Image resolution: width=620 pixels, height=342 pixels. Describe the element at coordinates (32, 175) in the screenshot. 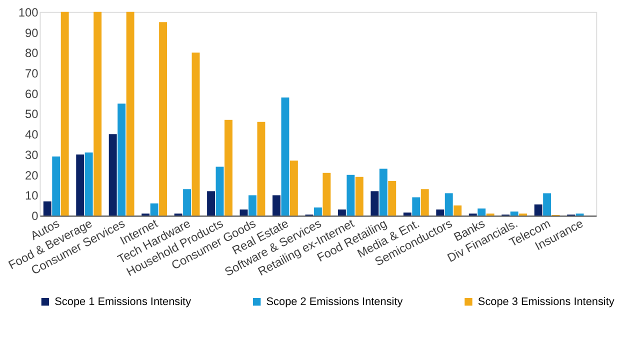

I see `y-tick-label: 20` at that location.